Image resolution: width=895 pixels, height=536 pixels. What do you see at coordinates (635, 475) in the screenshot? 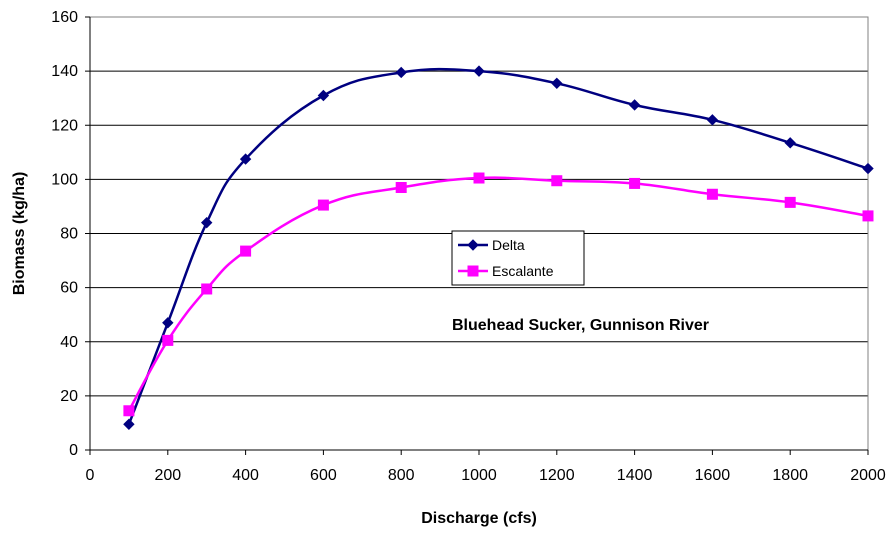
I see `x-tick-label: 1400` at bounding box center [635, 475].